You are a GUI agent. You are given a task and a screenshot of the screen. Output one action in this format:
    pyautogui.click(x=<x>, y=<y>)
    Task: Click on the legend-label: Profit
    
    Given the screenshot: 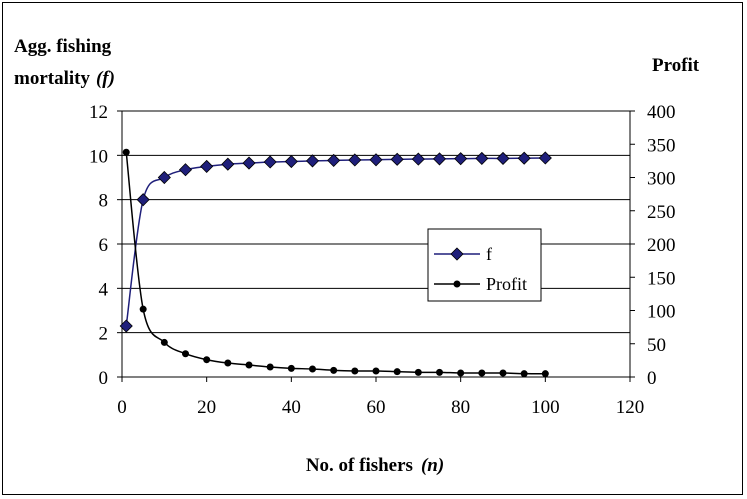 What is the action you would take?
    pyautogui.click(x=506, y=284)
    